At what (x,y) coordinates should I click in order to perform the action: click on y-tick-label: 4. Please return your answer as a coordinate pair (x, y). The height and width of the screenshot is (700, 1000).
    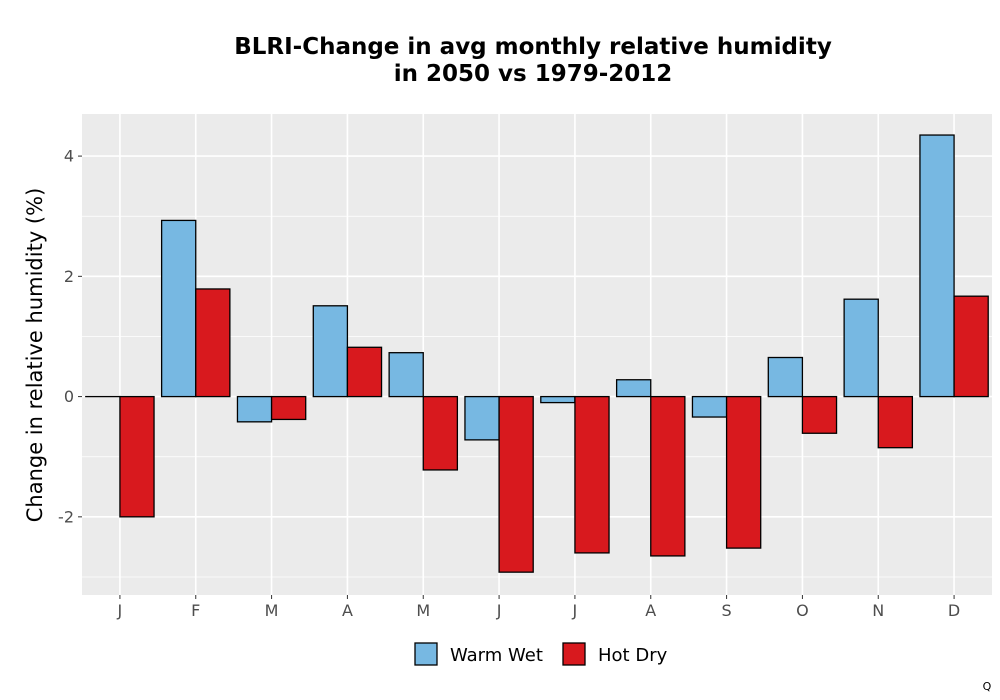
    Looking at the image, I should click on (69, 156).